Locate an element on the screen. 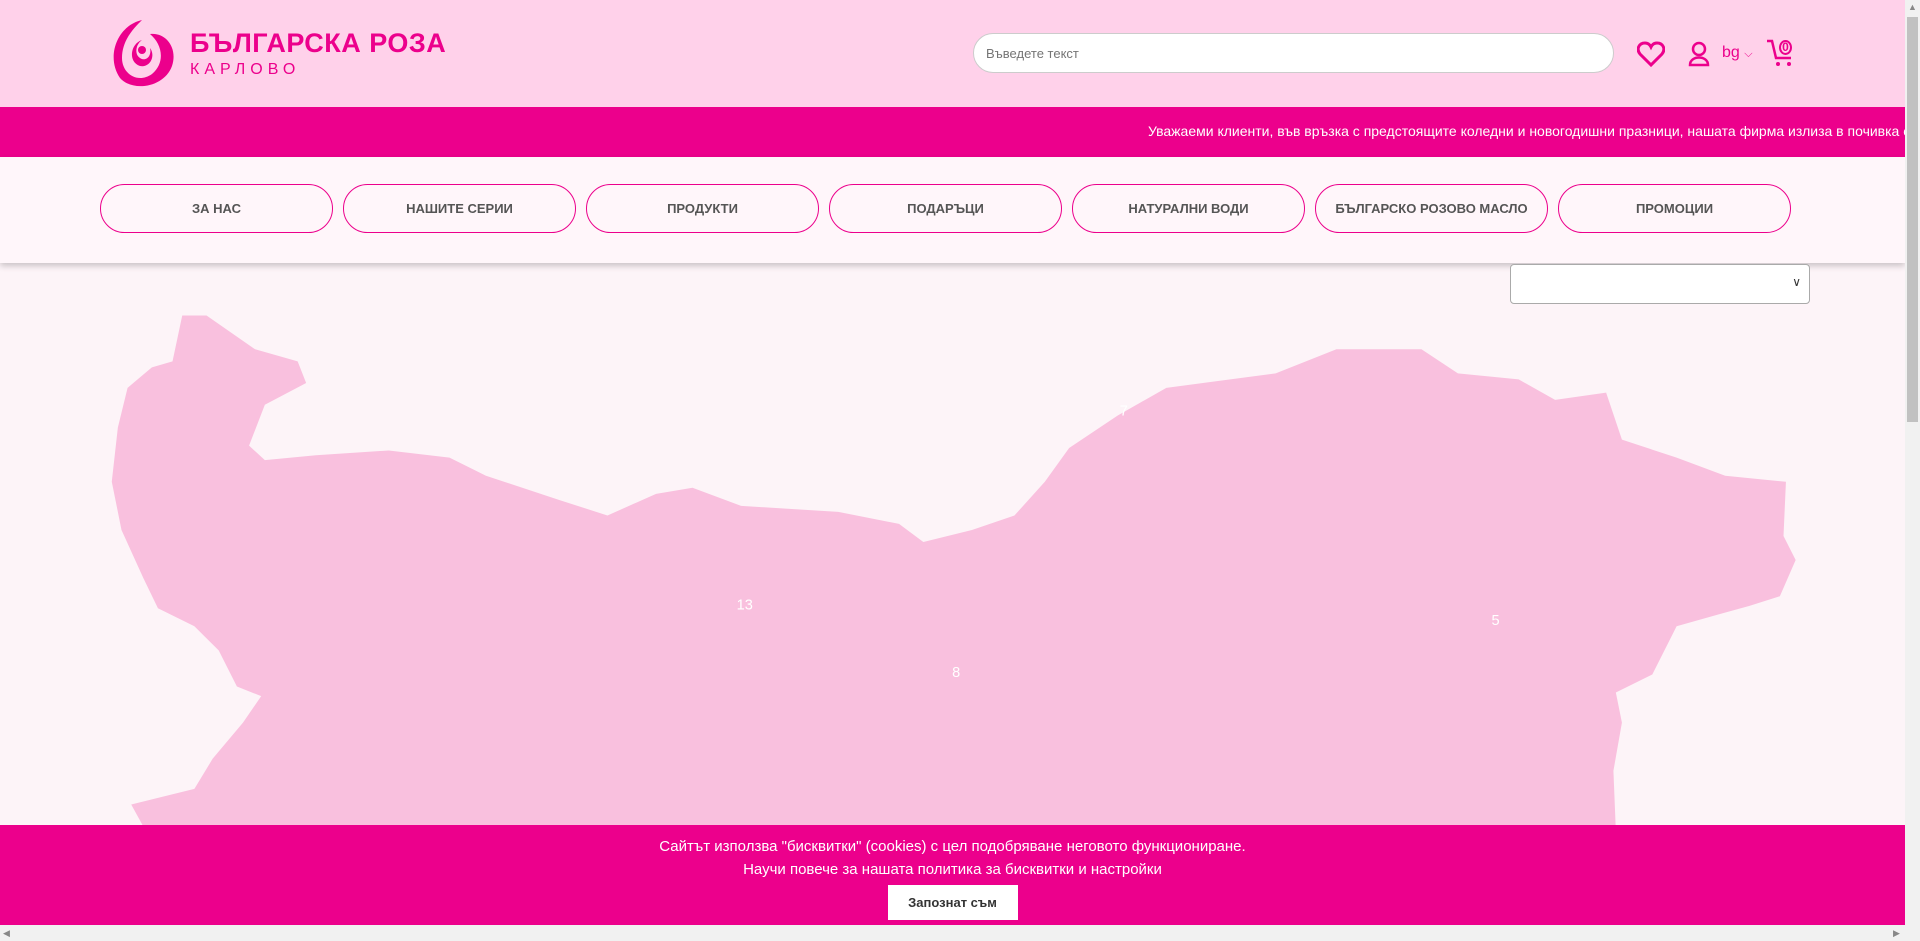 The image size is (1920, 941). cart-icon is located at coordinates (1779, 52).